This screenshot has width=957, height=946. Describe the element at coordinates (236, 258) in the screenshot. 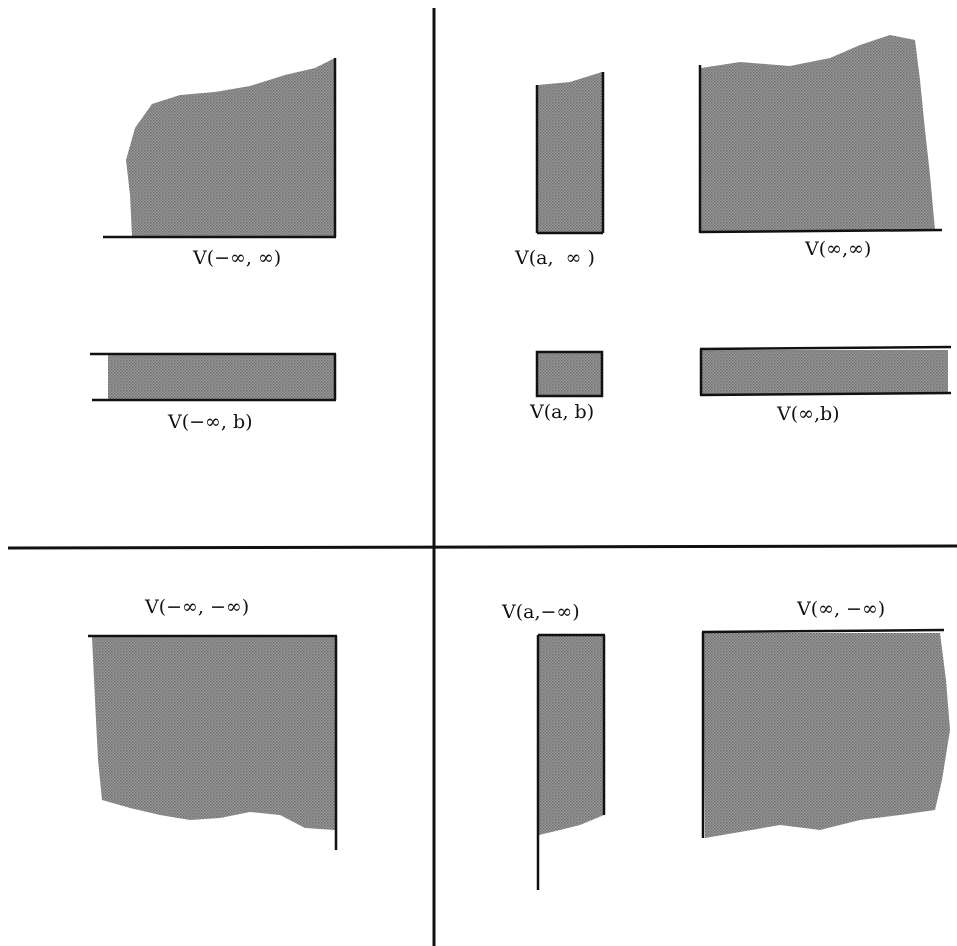

I see `label-neg-inf-inf: V(−∞, ∞)` at that location.